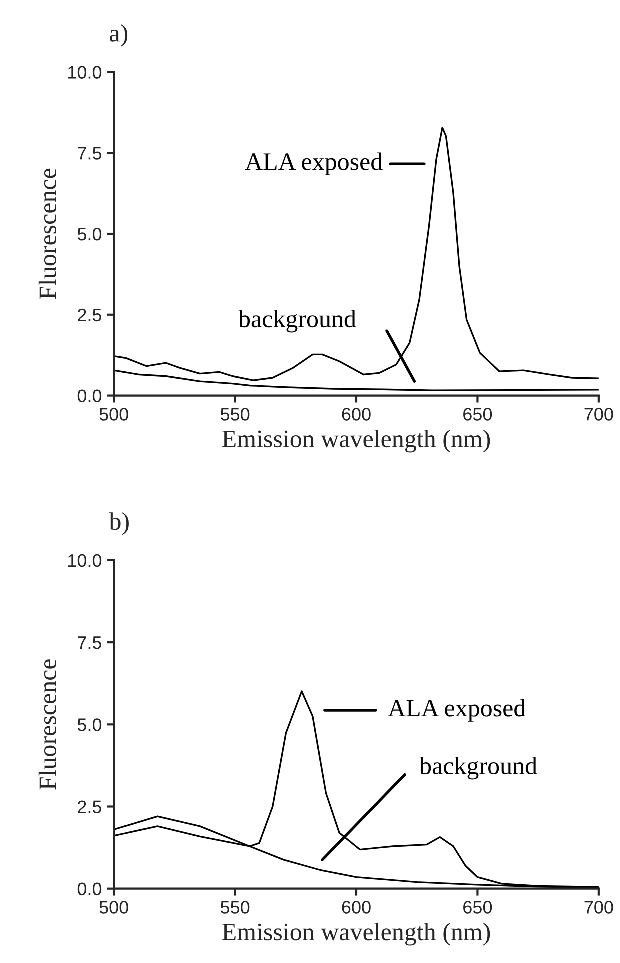 This screenshot has height=963, width=620. Describe the element at coordinates (119, 35) in the screenshot. I see `chart-title: a)` at that location.